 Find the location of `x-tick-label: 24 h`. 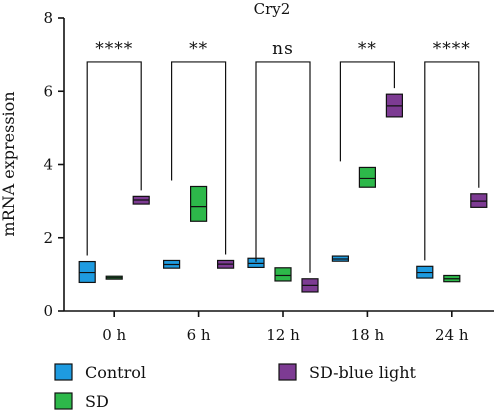

x-tick-label: 24 h is located at coordinates (452, 335).